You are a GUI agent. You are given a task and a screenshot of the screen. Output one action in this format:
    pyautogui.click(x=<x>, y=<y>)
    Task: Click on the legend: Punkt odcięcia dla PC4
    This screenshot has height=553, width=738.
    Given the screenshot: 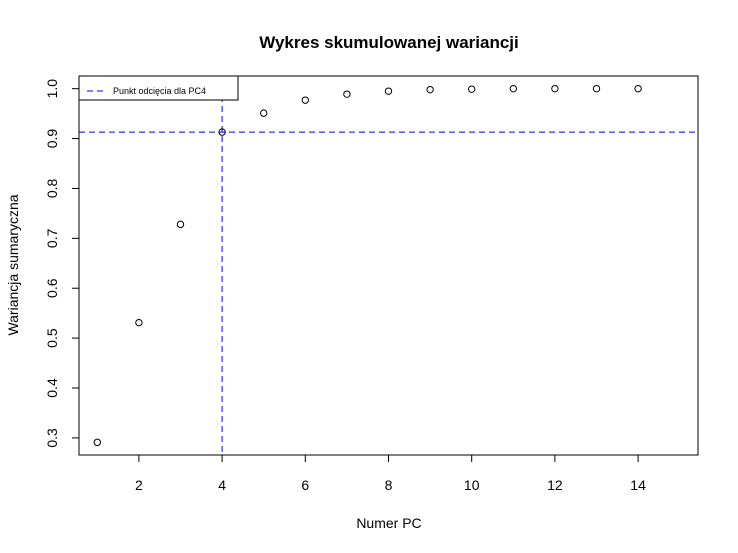 What is the action you would take?
    pyautogui.click(x=158, y=88)
    